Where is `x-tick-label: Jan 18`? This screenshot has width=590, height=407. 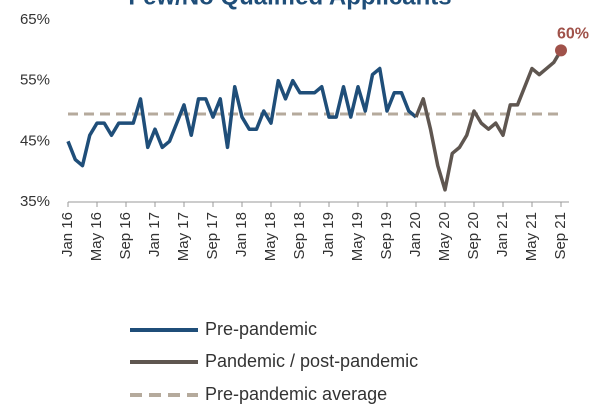
x-tick-label: Jan 18 is located at coordinates (241, 234).